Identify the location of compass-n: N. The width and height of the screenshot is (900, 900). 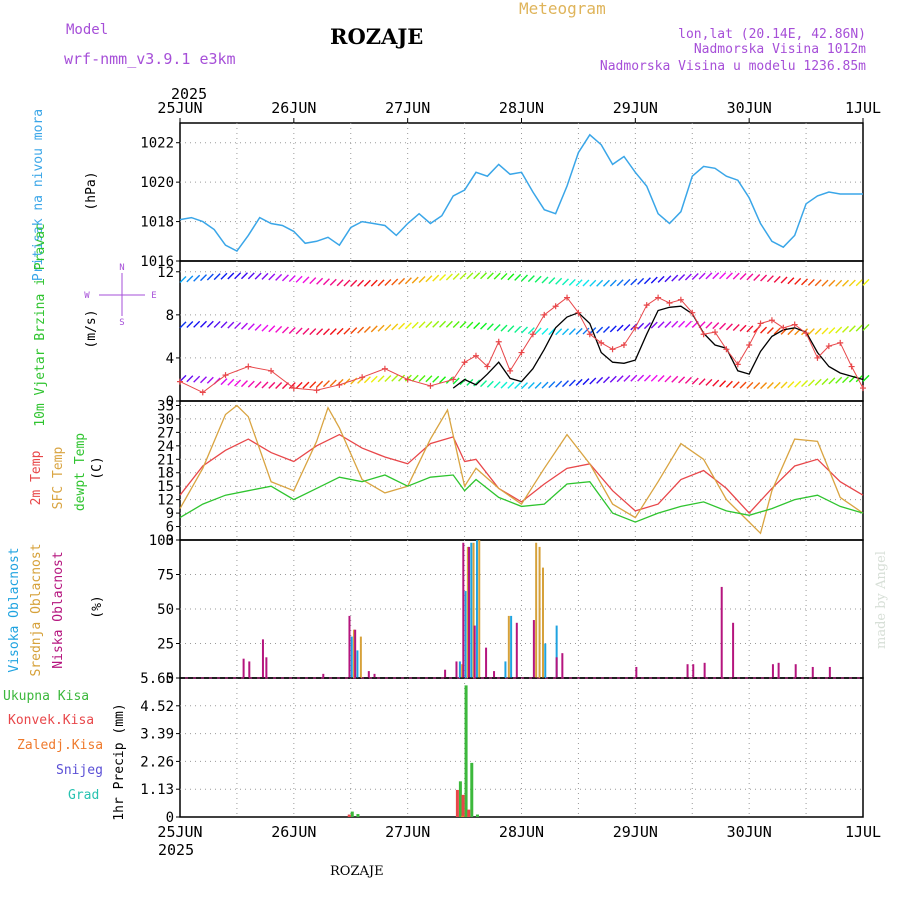
(121, 268).